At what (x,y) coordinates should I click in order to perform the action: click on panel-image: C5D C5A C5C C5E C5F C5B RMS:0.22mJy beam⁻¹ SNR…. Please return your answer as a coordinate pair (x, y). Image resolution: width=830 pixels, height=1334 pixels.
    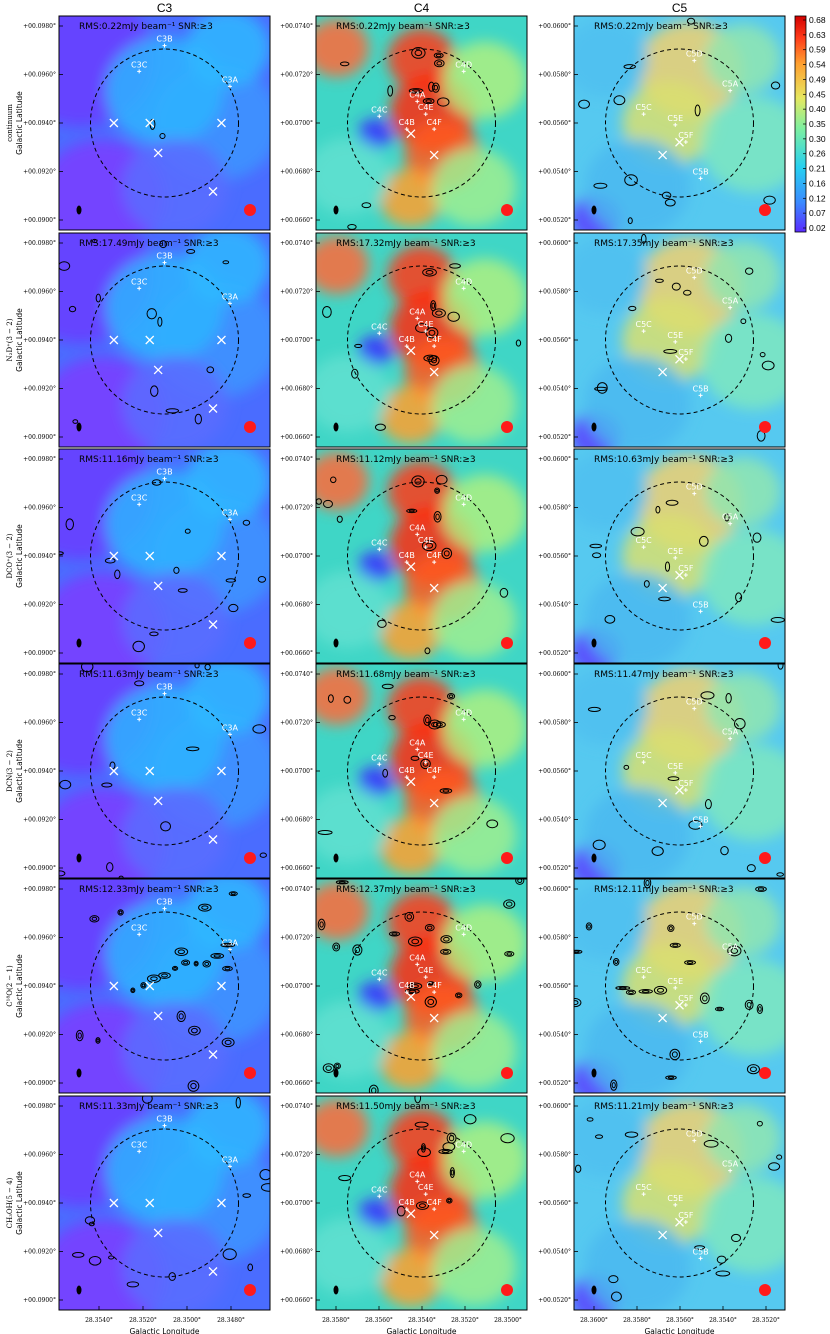
    Looking at the image, I should click on (679, 123).